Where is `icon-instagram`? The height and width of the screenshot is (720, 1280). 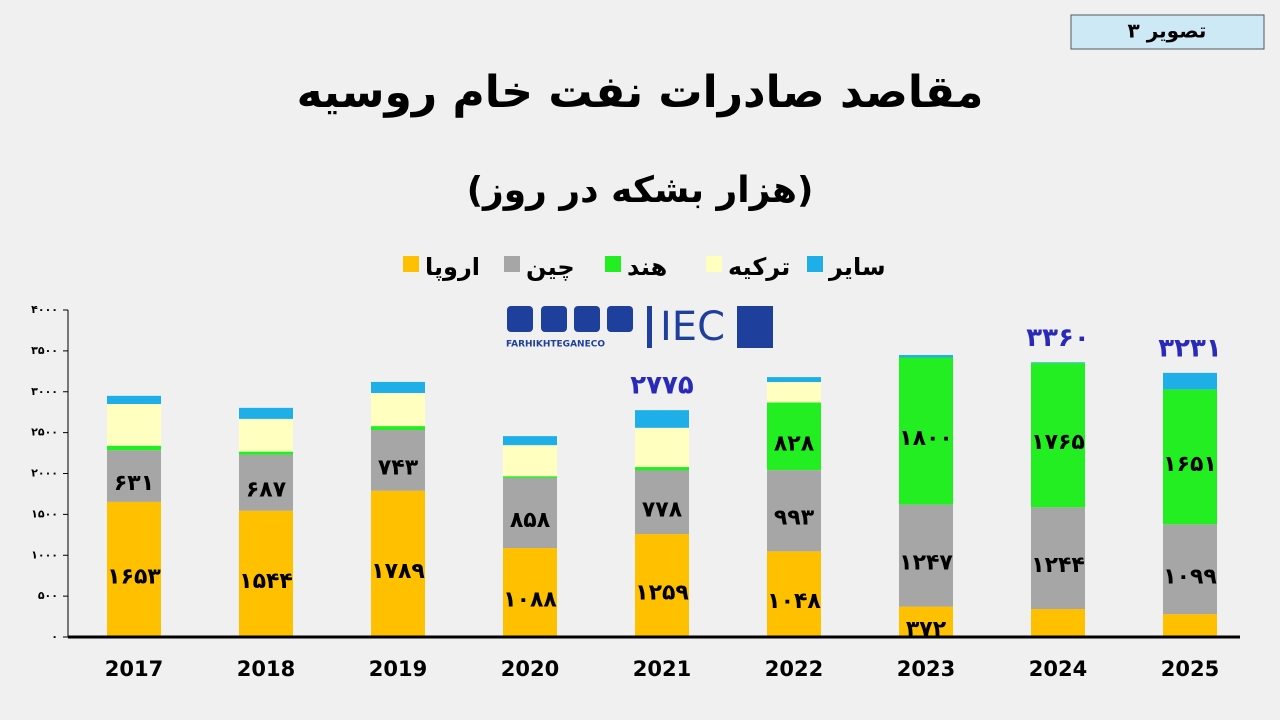 icon-instagram is located at coordinates (587, 319).